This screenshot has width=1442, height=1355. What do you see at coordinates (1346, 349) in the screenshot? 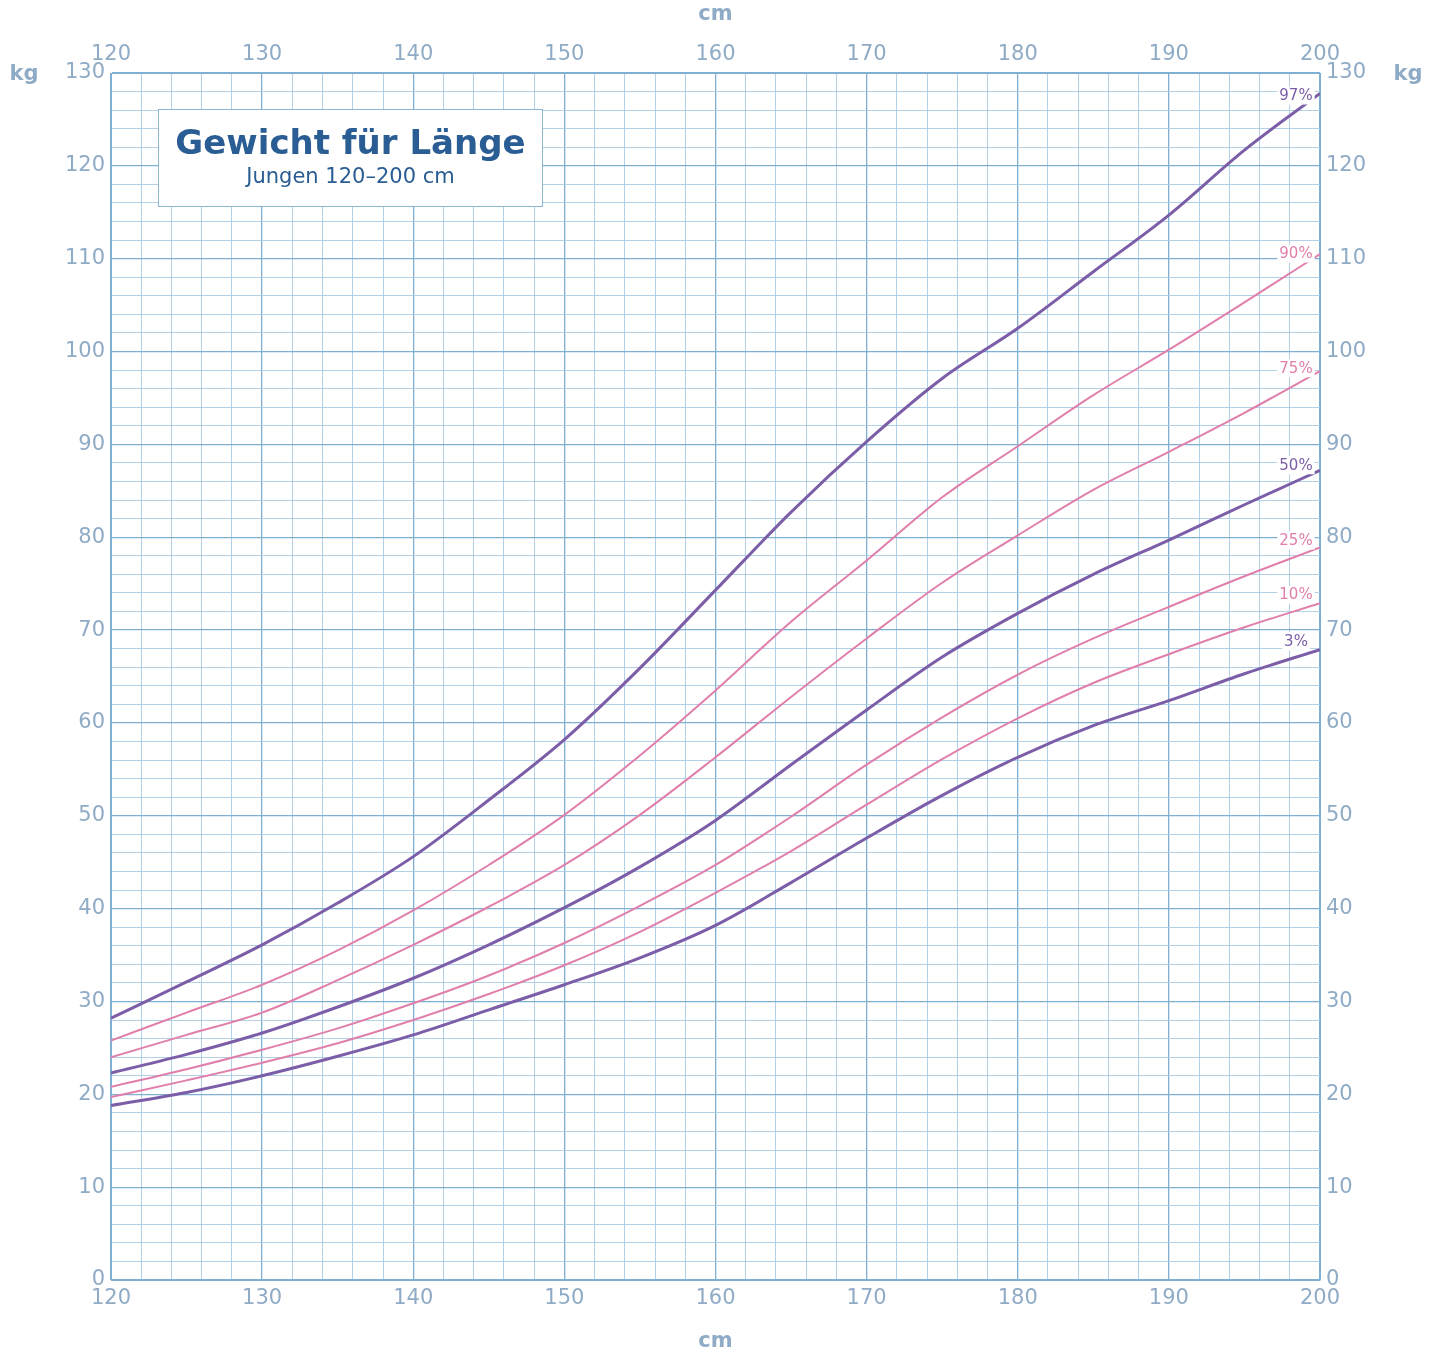
I see `y2-tick-label: 100` at bounding box center [1346, 349].